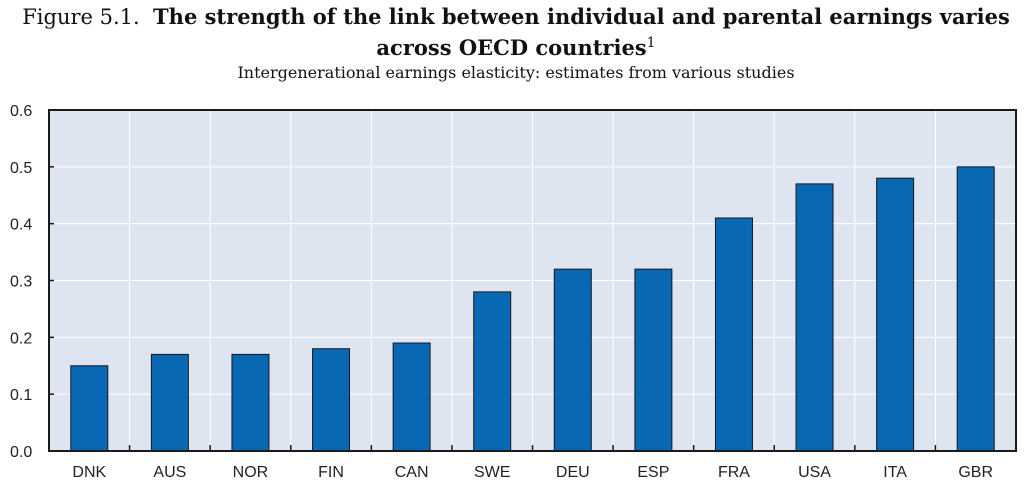  What do you see at coordinates (411, 397) in the screenshot?
I see `bar-can` at bounding box center [411, 397].